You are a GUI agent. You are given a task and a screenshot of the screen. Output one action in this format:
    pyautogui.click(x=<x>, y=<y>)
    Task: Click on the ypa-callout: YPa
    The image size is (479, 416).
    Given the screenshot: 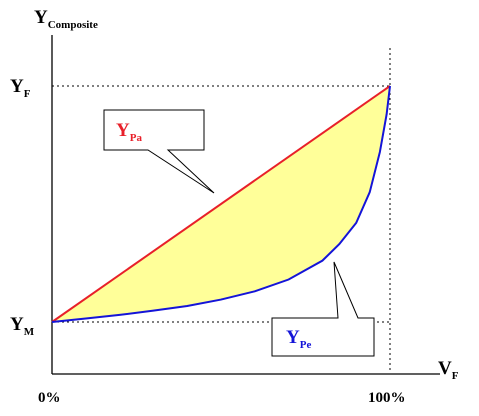 What is the action you would take?
    pyautogui.click(x=159, y=151)
    